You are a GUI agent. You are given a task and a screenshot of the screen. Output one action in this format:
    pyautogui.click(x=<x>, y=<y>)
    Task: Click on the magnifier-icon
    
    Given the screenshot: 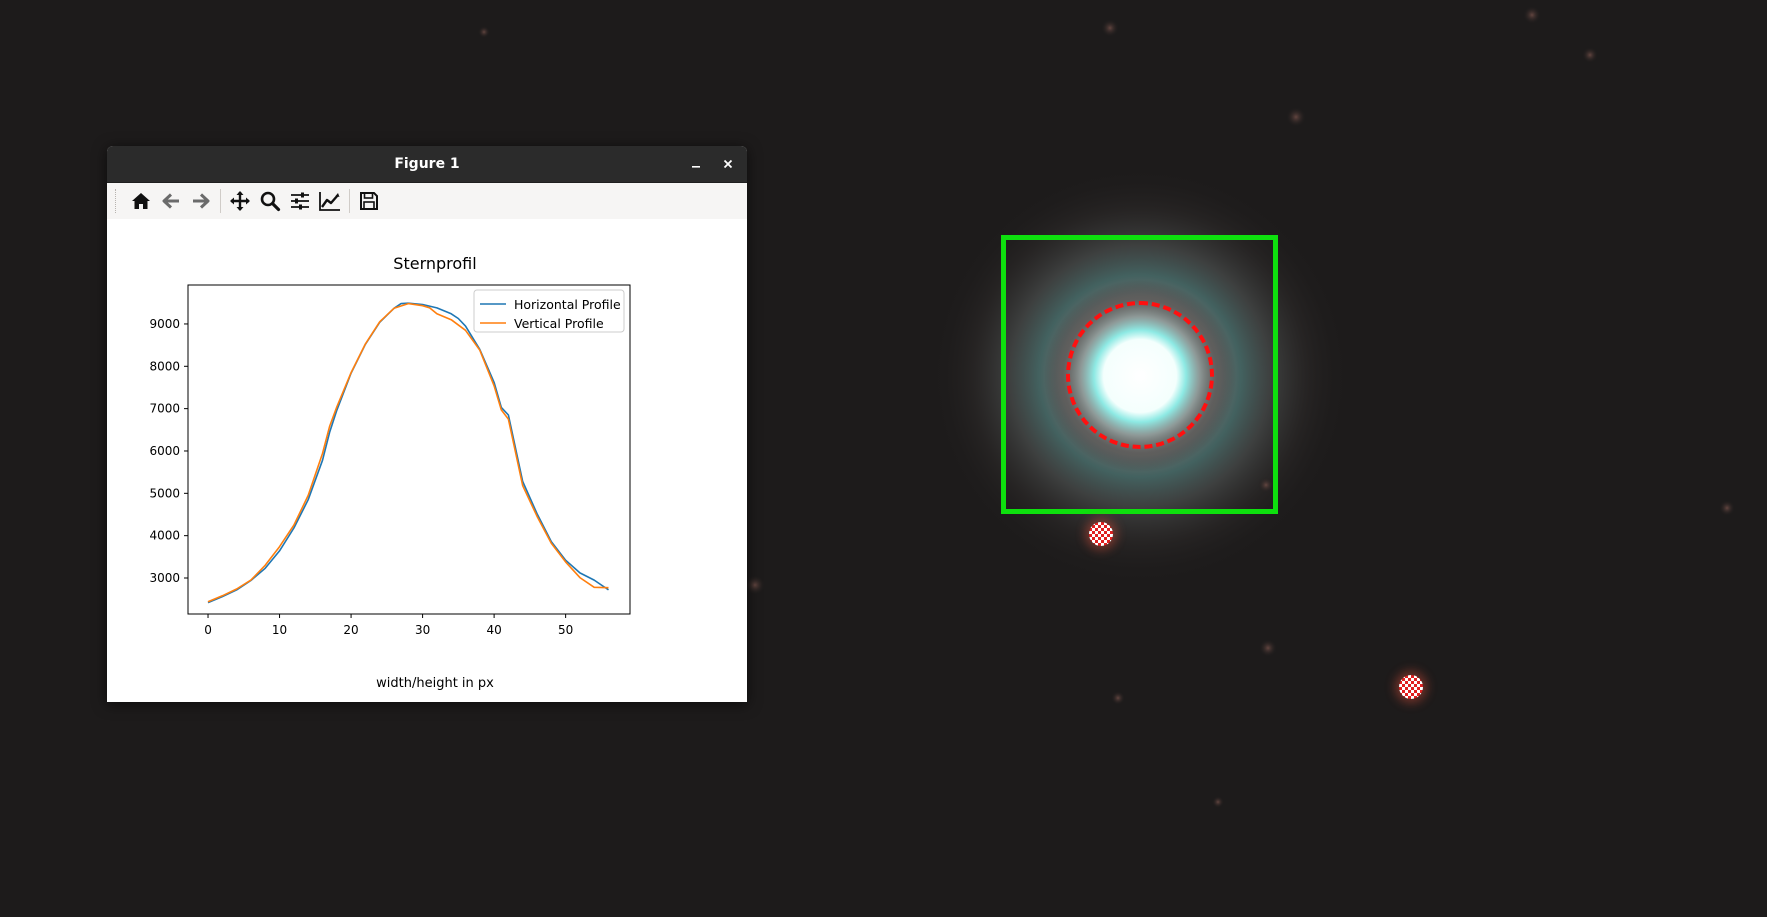 What is the action you would take?
    pyautogui.click(x=270, y=201)
    